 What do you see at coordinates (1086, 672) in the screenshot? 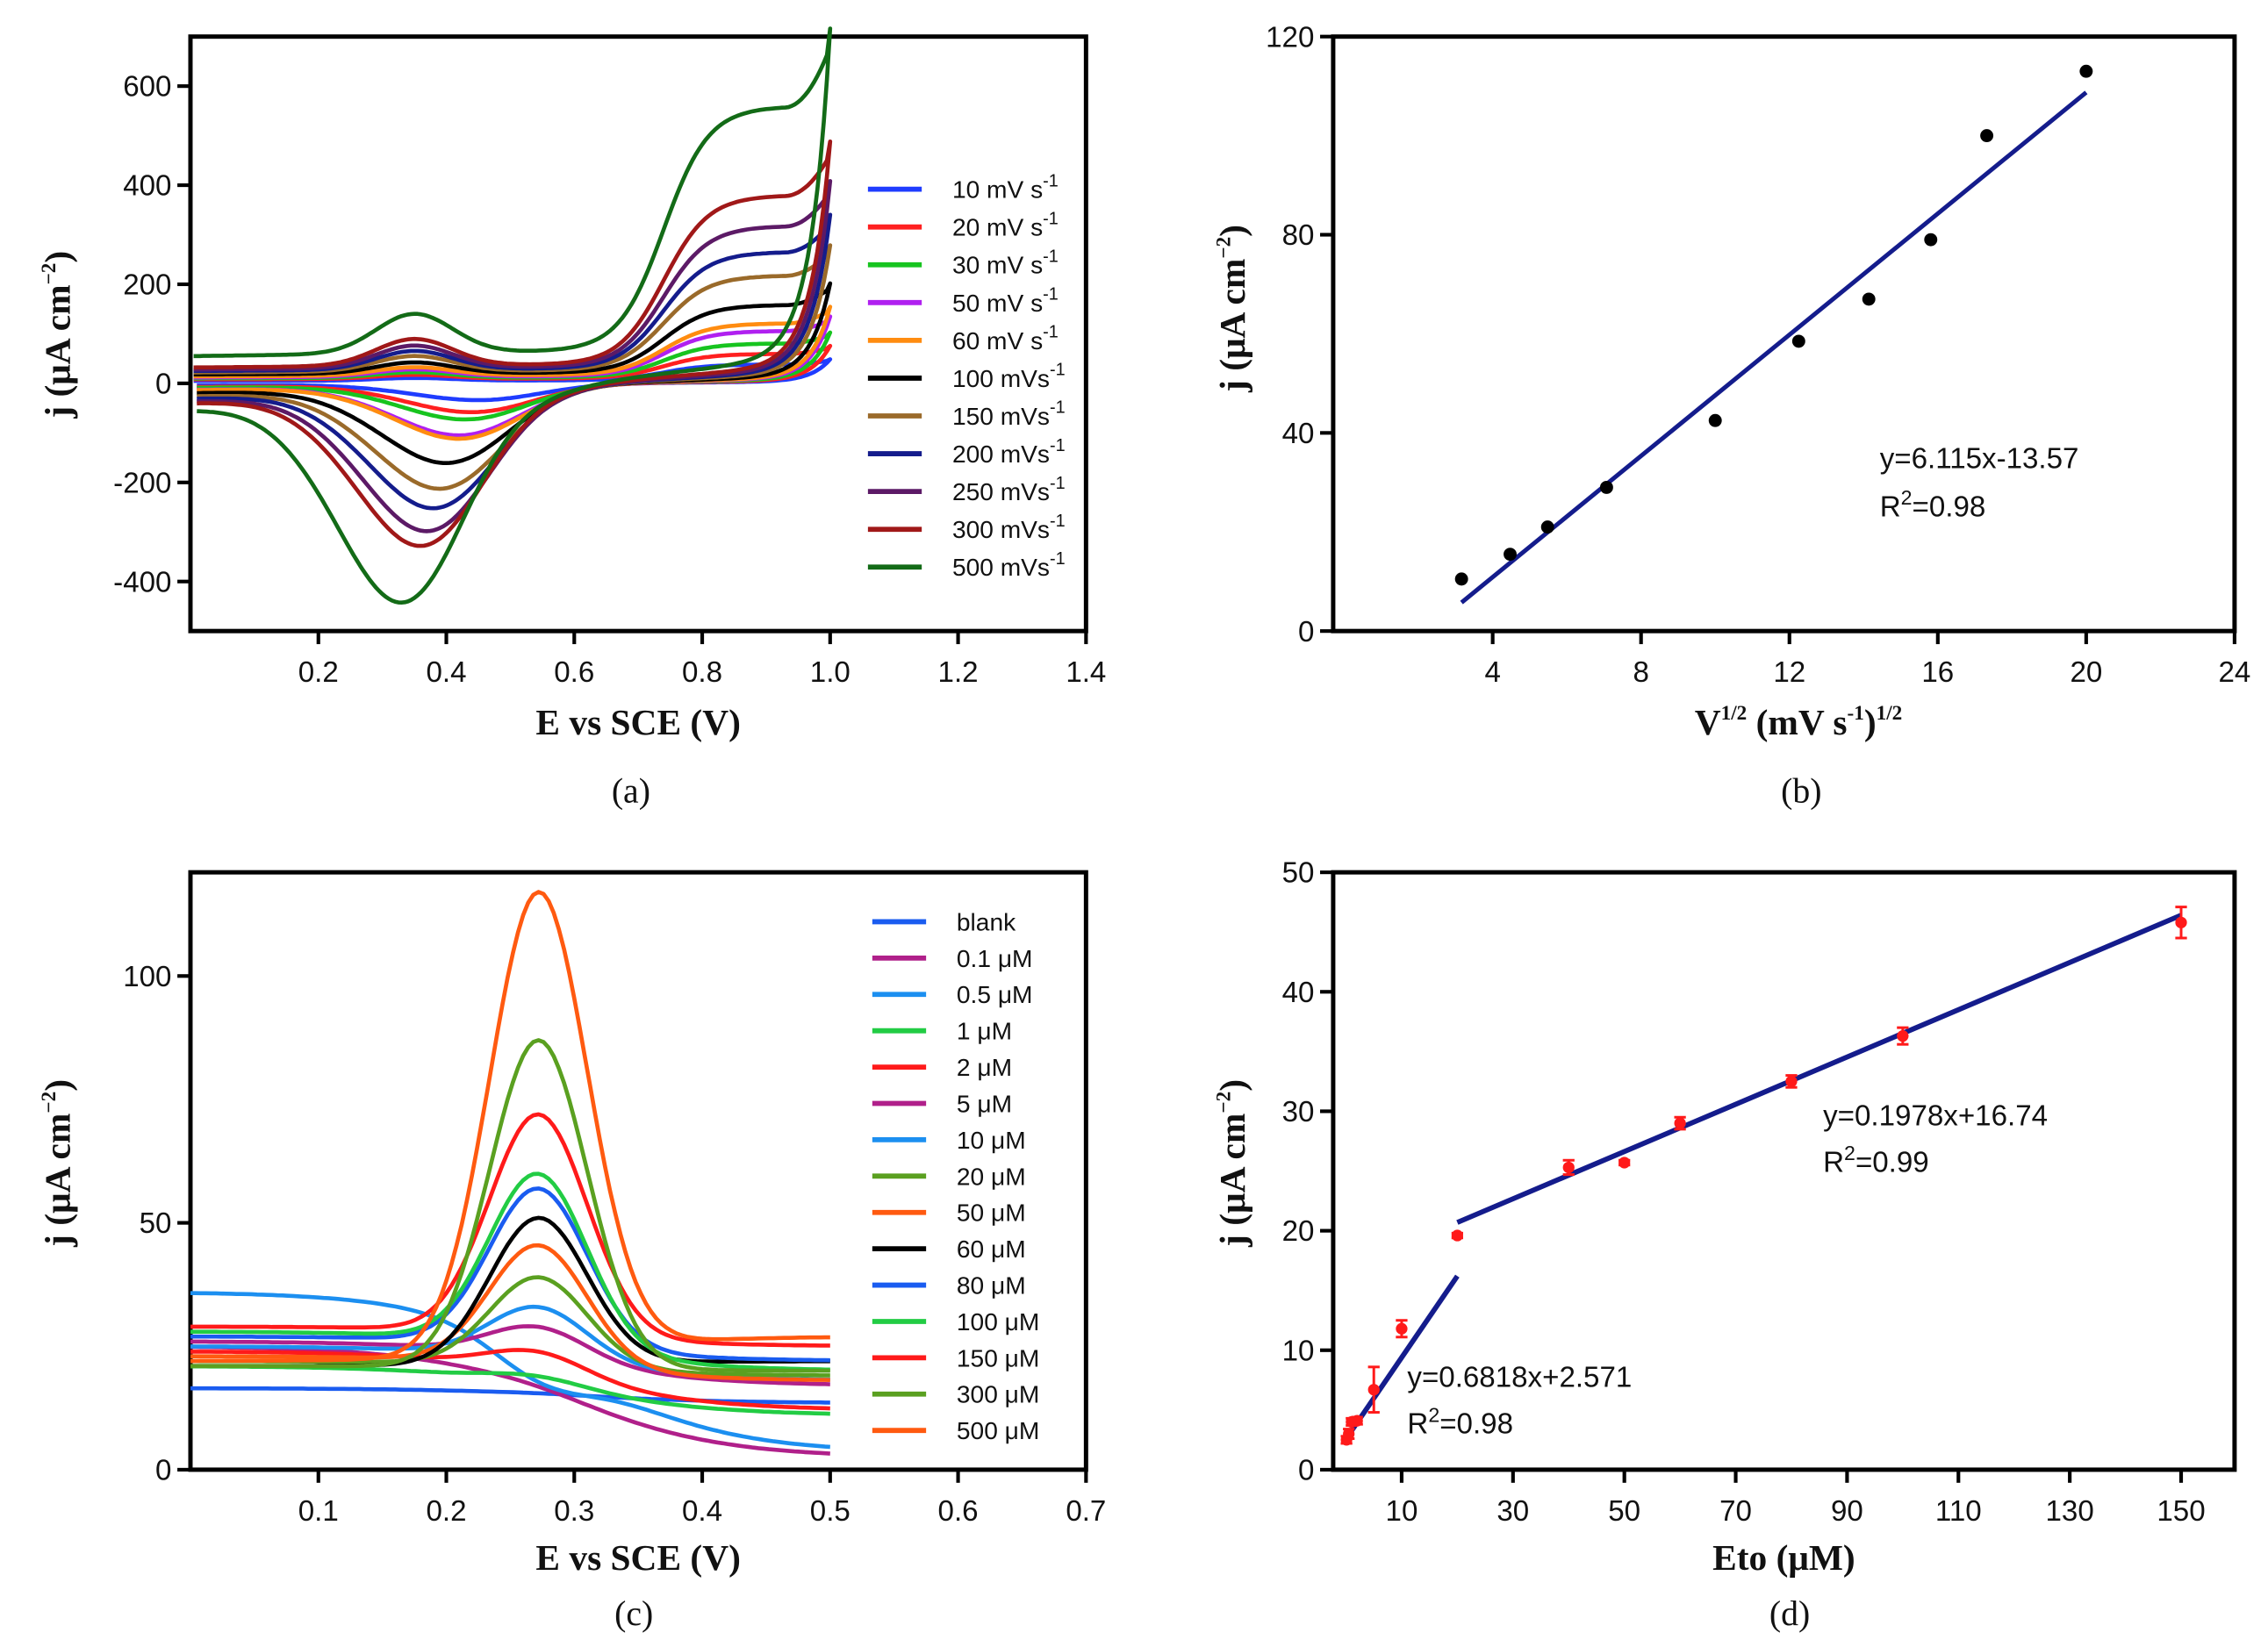
I see `x-tick-label: 1.4` at bounding box center [1086, 672].